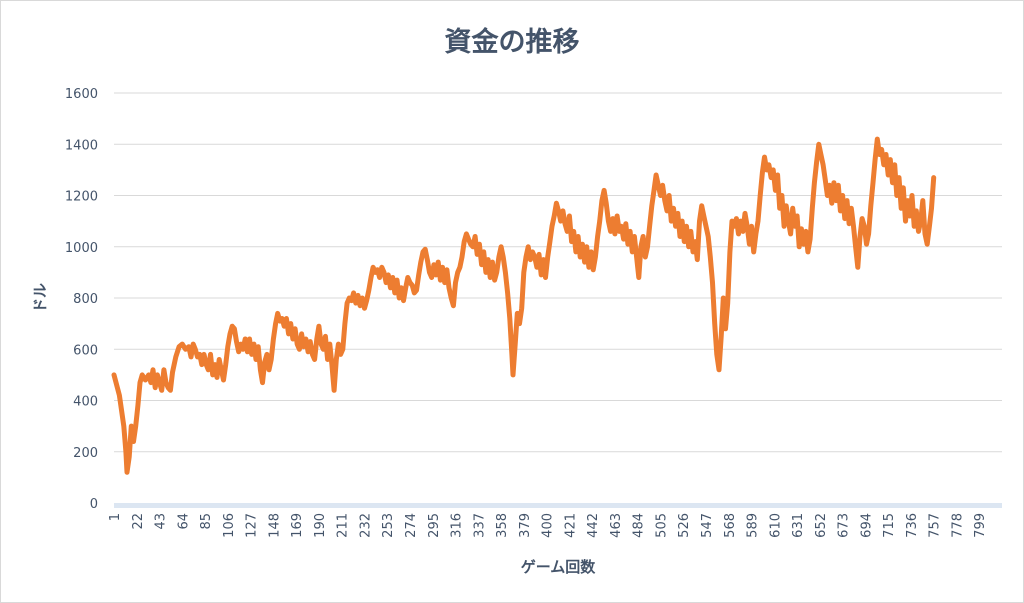 The width and height of the screenshot is (1024, 603). I want to click on x-tick-label: 253, so click(388, 525).